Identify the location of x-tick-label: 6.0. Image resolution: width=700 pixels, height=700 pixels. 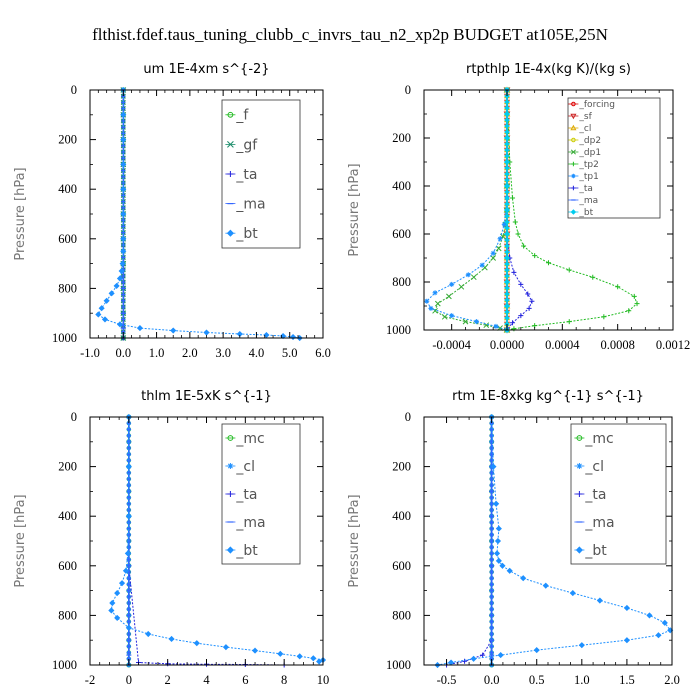
(323, 353).